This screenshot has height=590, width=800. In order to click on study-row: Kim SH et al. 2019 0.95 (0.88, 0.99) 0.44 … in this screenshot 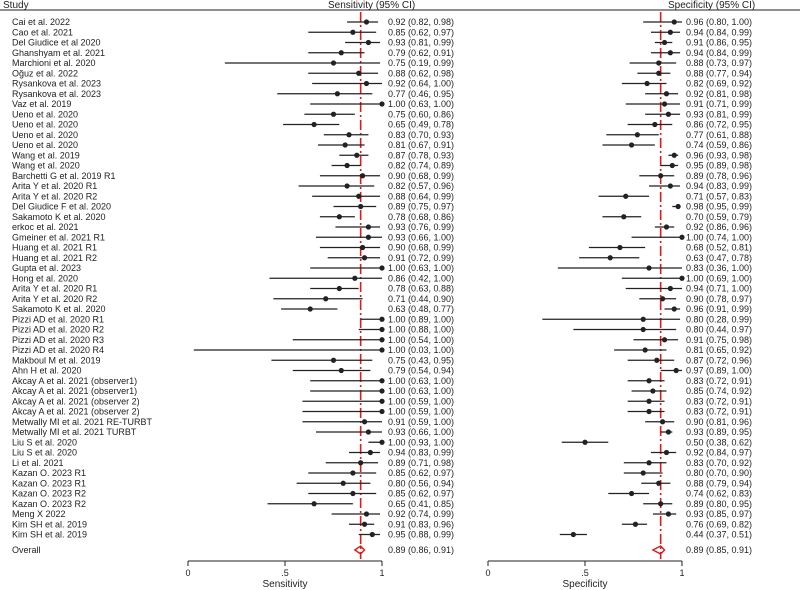, I will do `click(382, 535)`.